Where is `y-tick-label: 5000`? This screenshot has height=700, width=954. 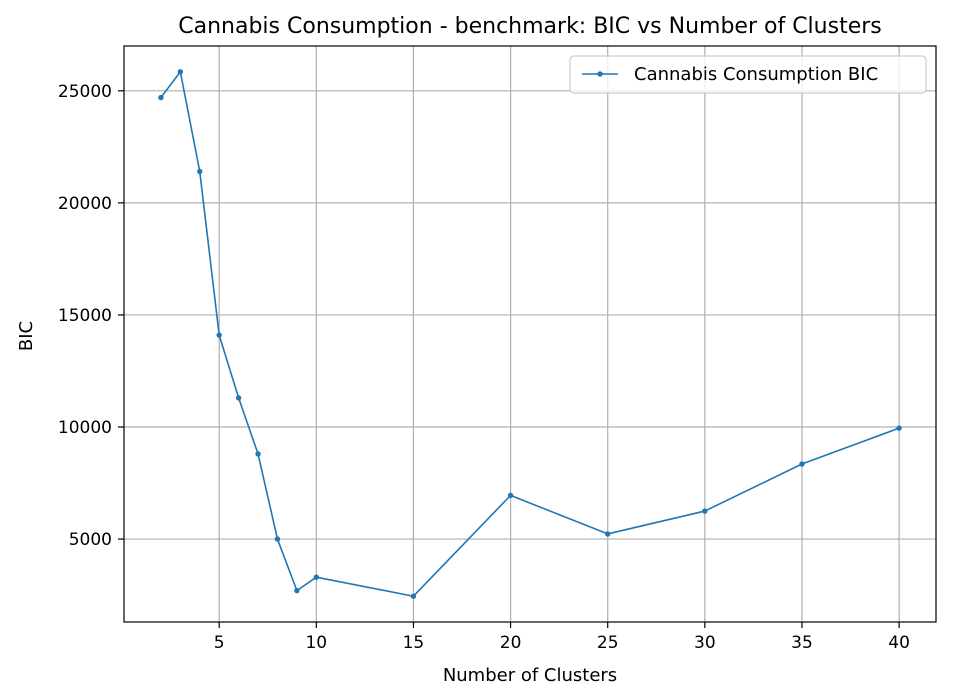
y-tick-label: 5000 is located at coordinates (90, 540).